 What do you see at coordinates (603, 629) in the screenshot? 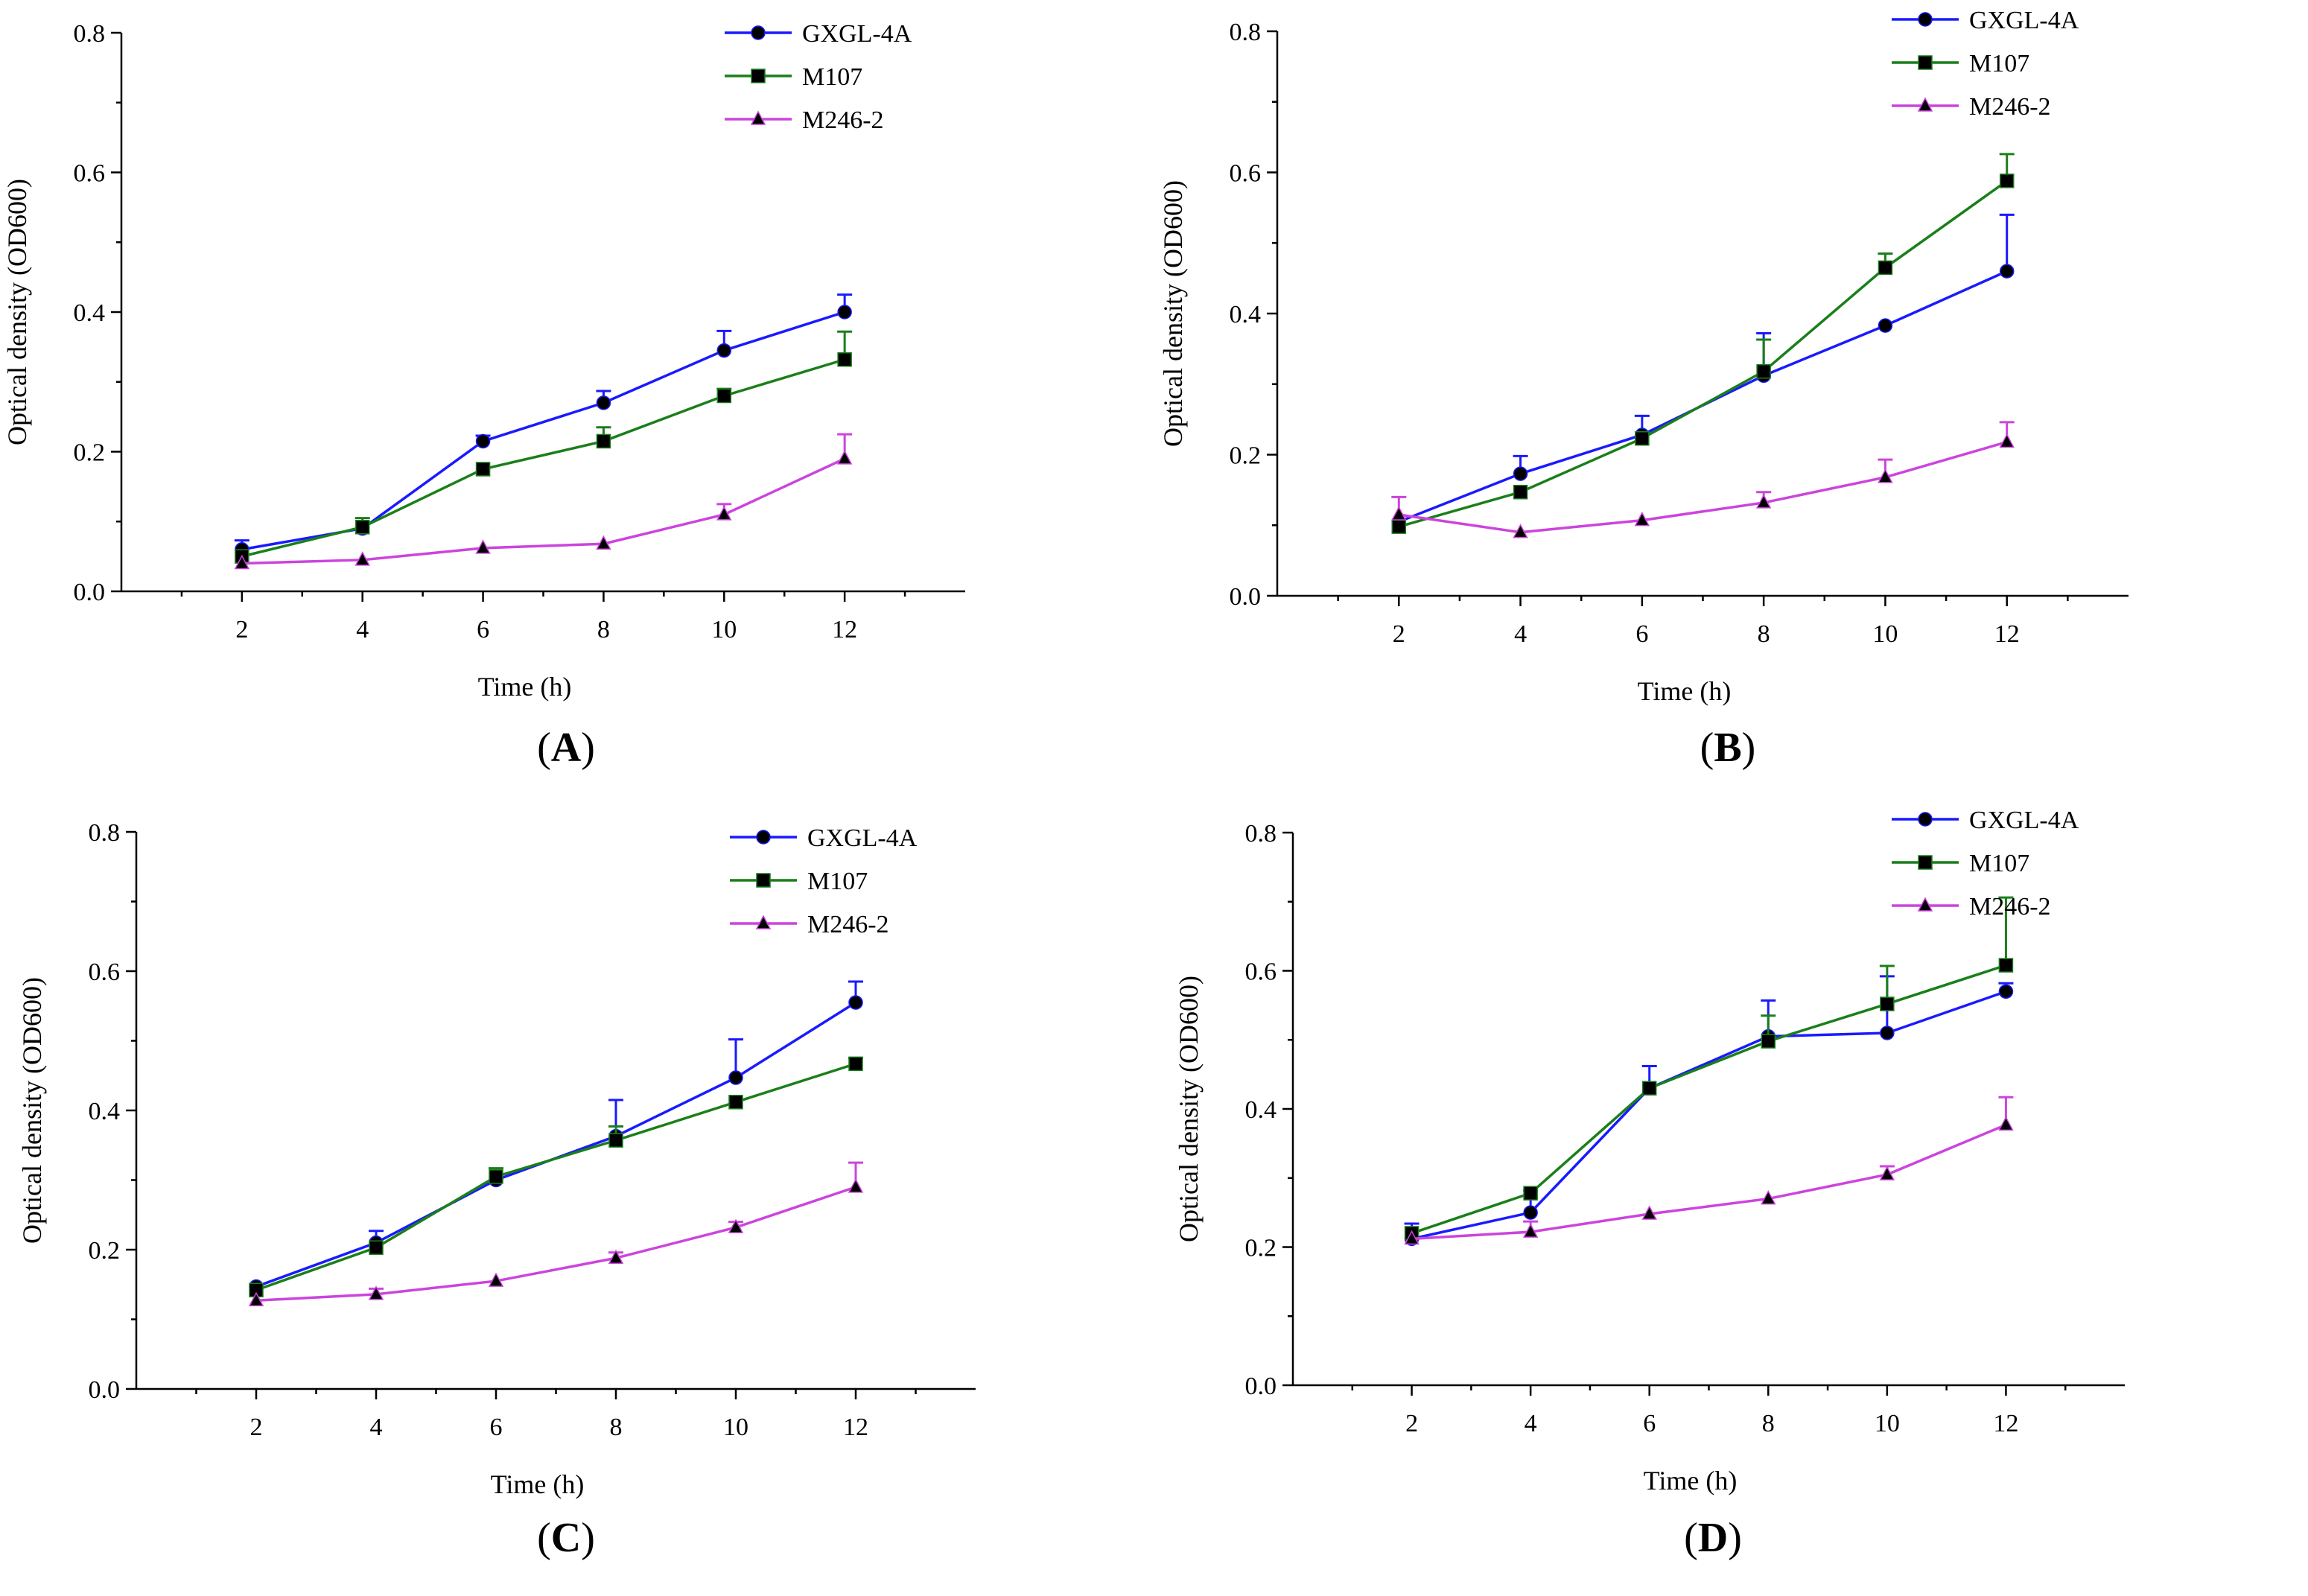
I see `x-tick-label: 8` at bounding box center [603, 629].